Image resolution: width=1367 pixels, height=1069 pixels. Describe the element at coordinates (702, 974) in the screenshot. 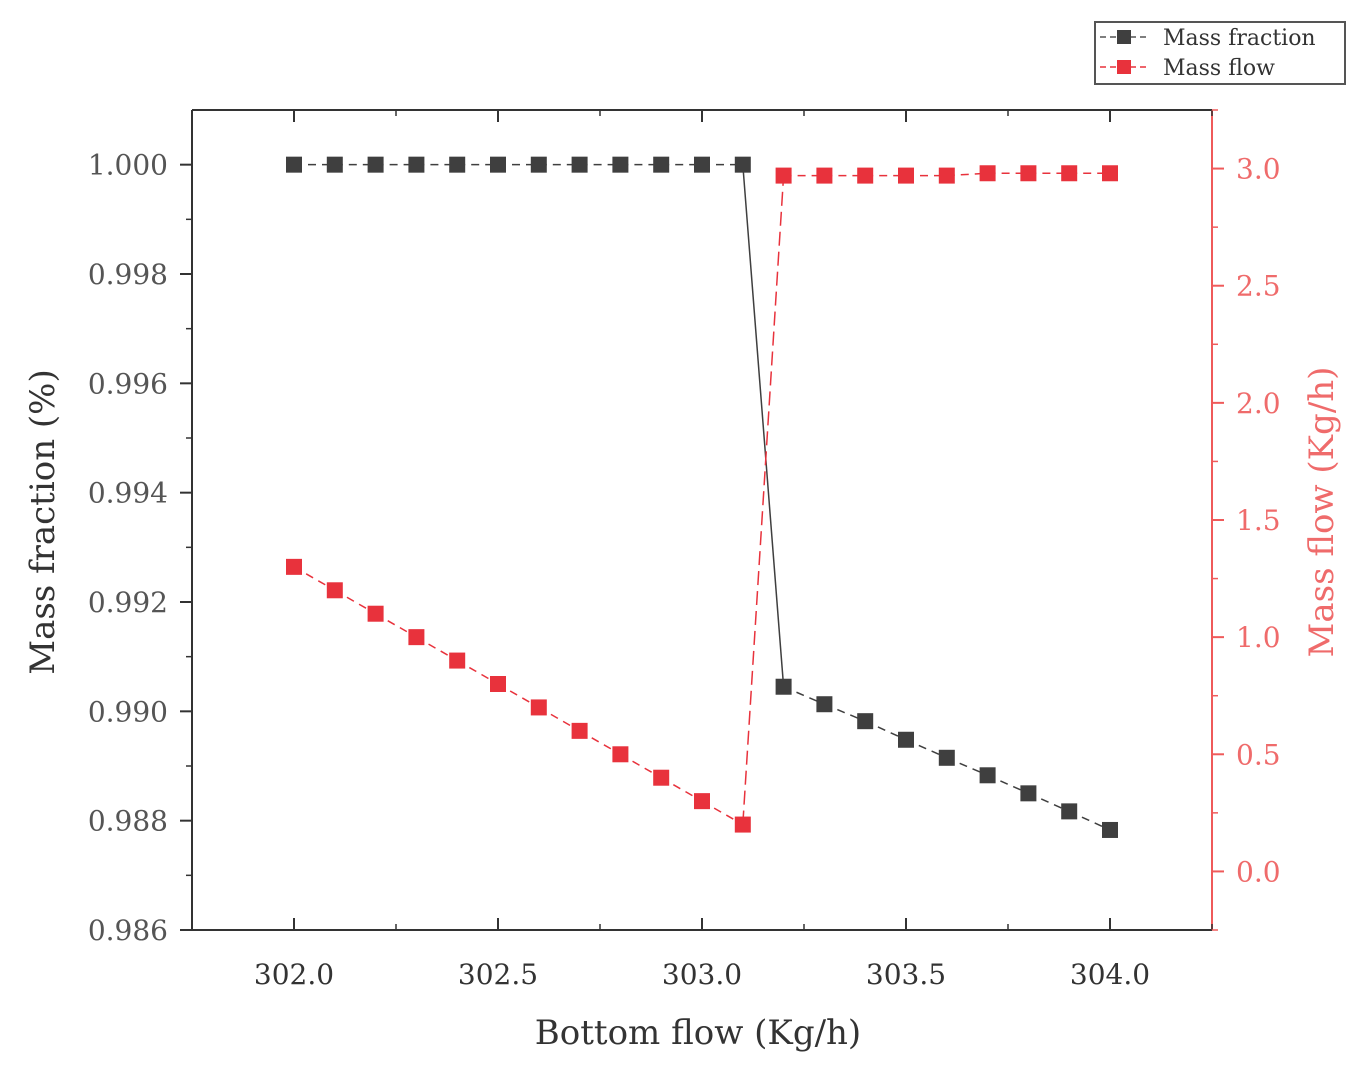

I see `x-tick-label: 303.0` at that location.